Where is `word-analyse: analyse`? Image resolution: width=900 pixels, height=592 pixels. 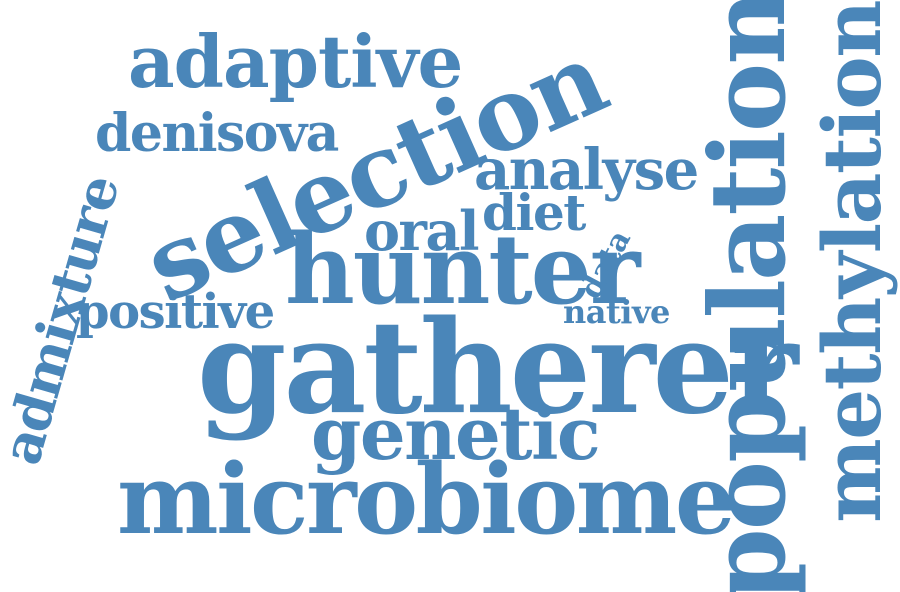 word-analyse: analyse is located at coordinates (586, 170).